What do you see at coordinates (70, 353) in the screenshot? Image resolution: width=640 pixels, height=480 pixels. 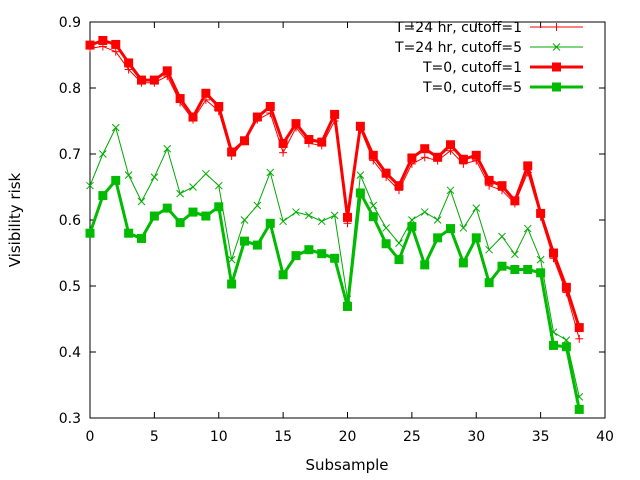 I see `y-tick-label: 0.4` at bounding box center [70, 353].